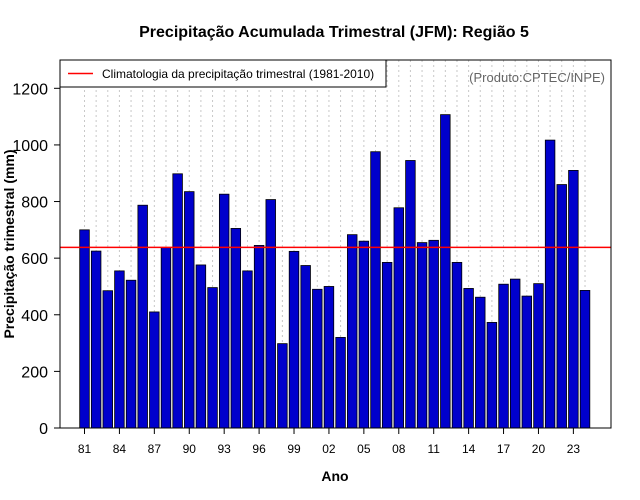 This screenshot has height=500, width=640. What do you see at coordinates (119, 349) in the screenshot?
I see `bar-1984` at bounding box center [119, 349].